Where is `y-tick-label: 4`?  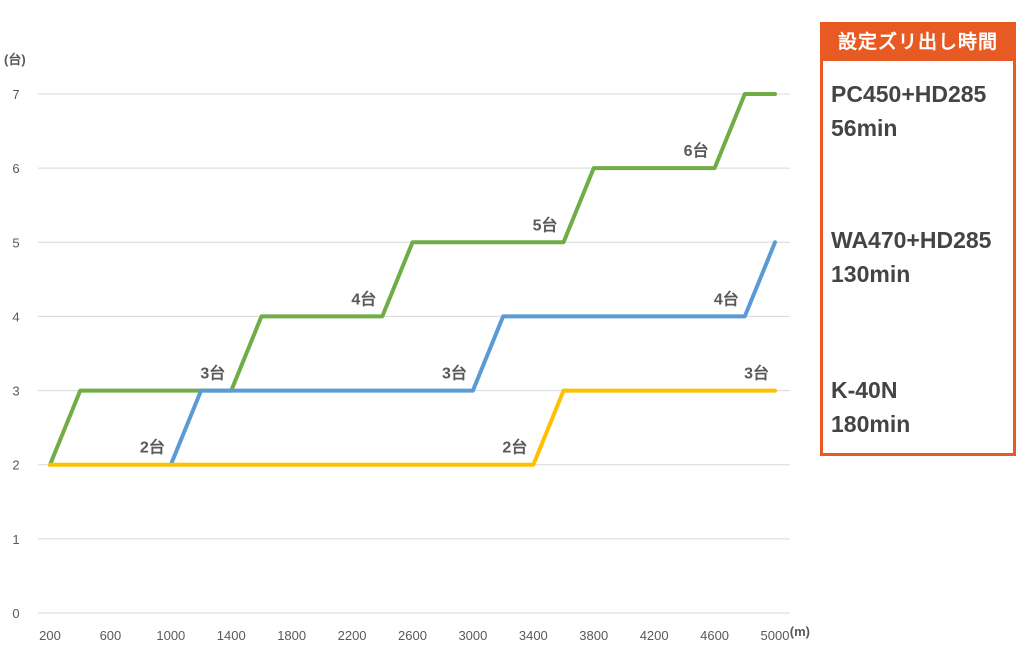
y-tick-label: 4 is located at coordinates (15, 316).